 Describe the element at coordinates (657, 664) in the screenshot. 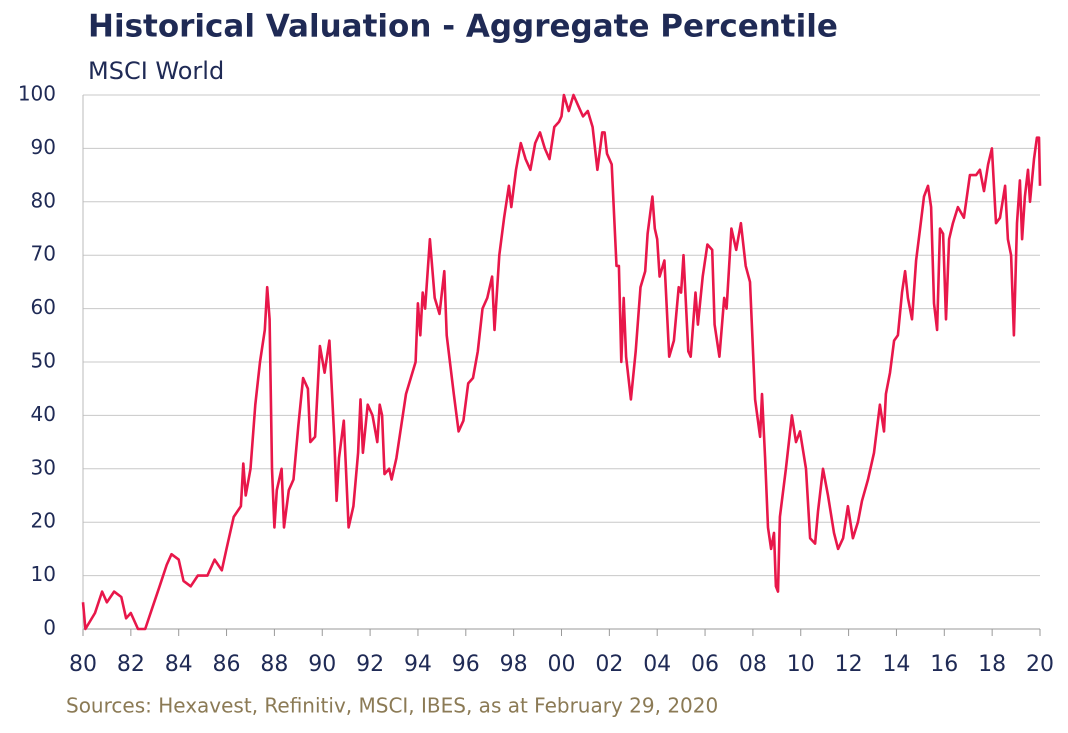

I see `x-tick-label: 04` at that location.